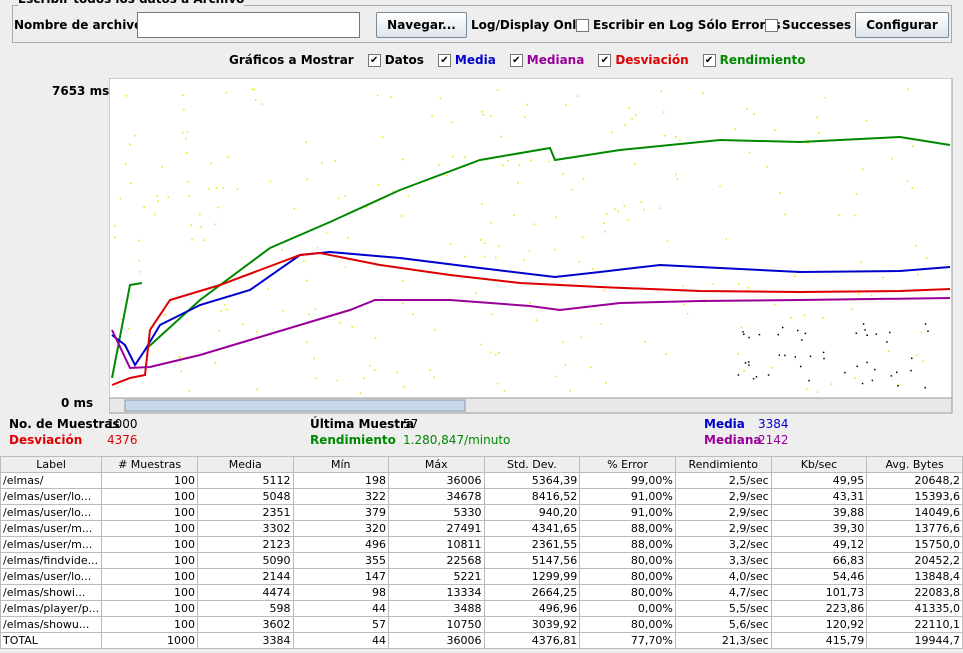 The width and height of the screenshot is (963, 653). I want to click on graph-option: ✔ Mediana, so click(546, 60).